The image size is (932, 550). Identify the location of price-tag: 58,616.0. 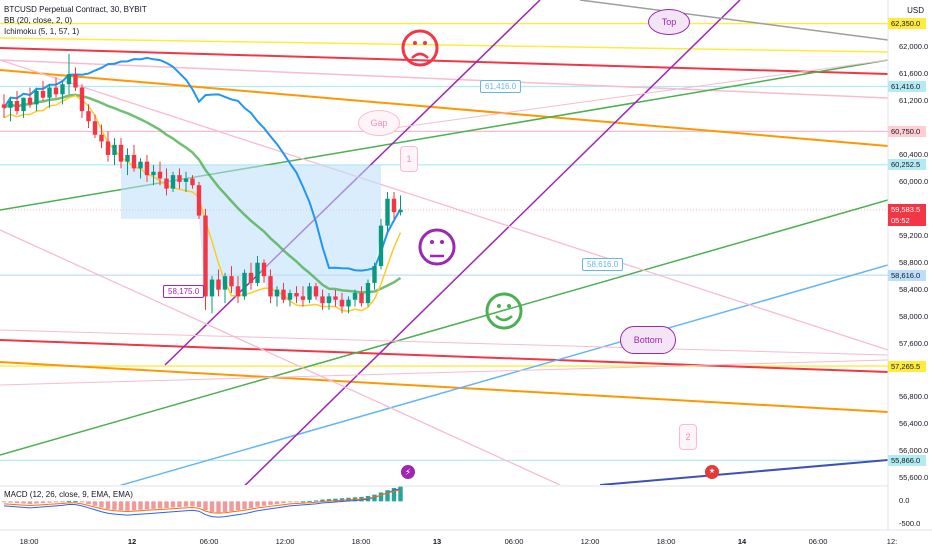
(907, 275).